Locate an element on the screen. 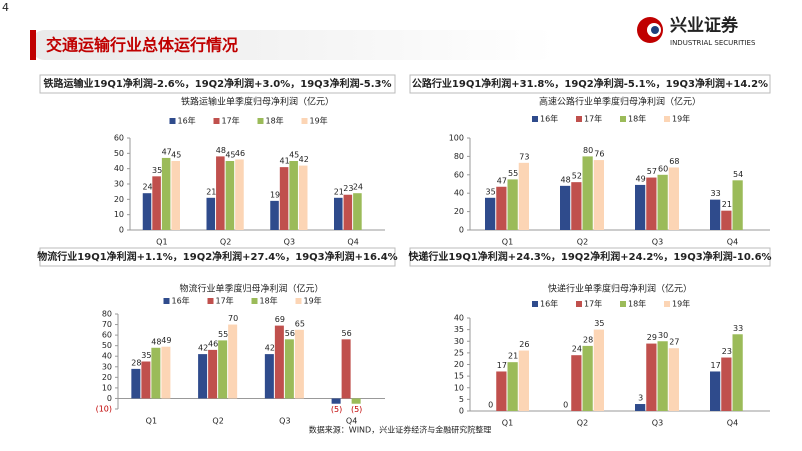  value-label: 33 is located at coordinates (738, 328).